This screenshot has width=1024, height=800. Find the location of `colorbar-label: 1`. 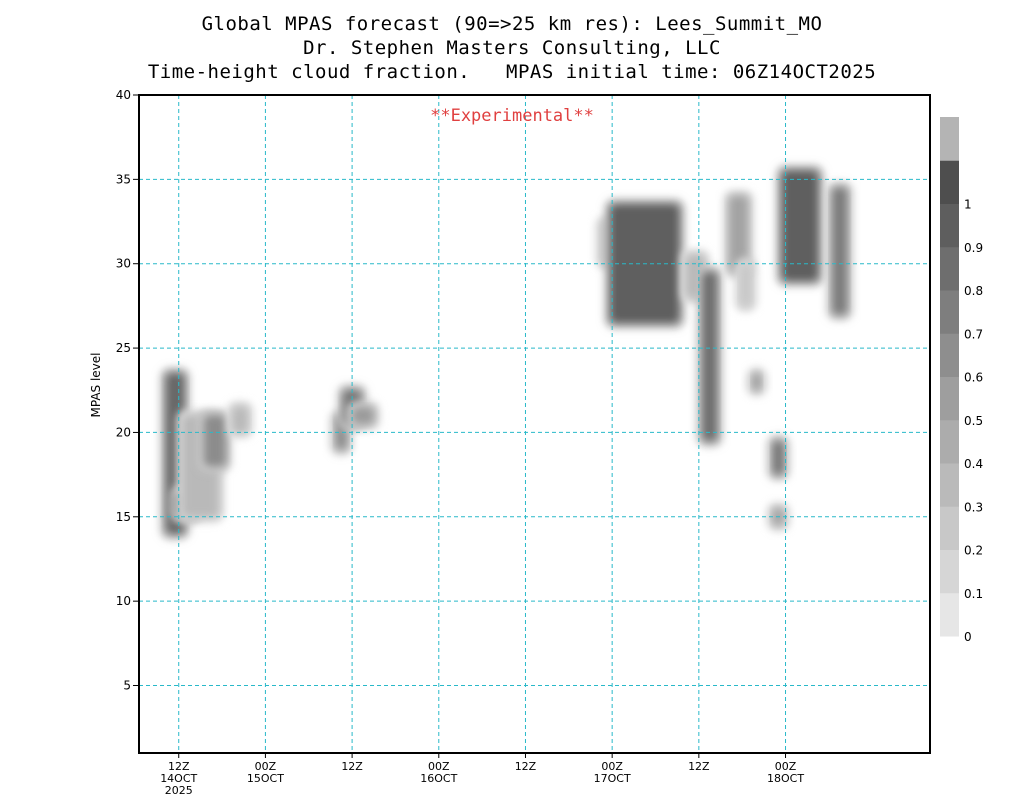

colorbar-label: 1 is located at coordinates (968, 205).